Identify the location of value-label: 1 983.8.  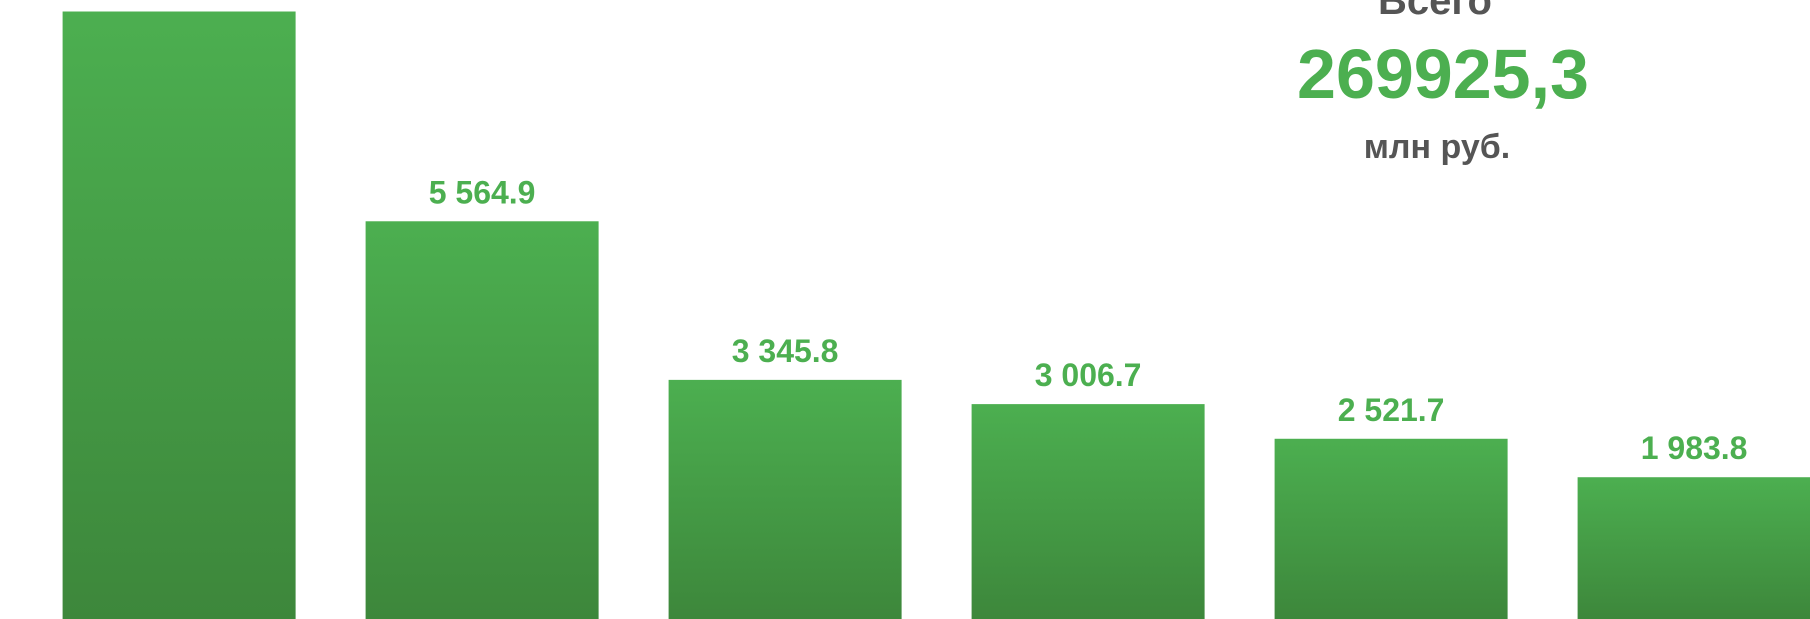
(1694, 448).